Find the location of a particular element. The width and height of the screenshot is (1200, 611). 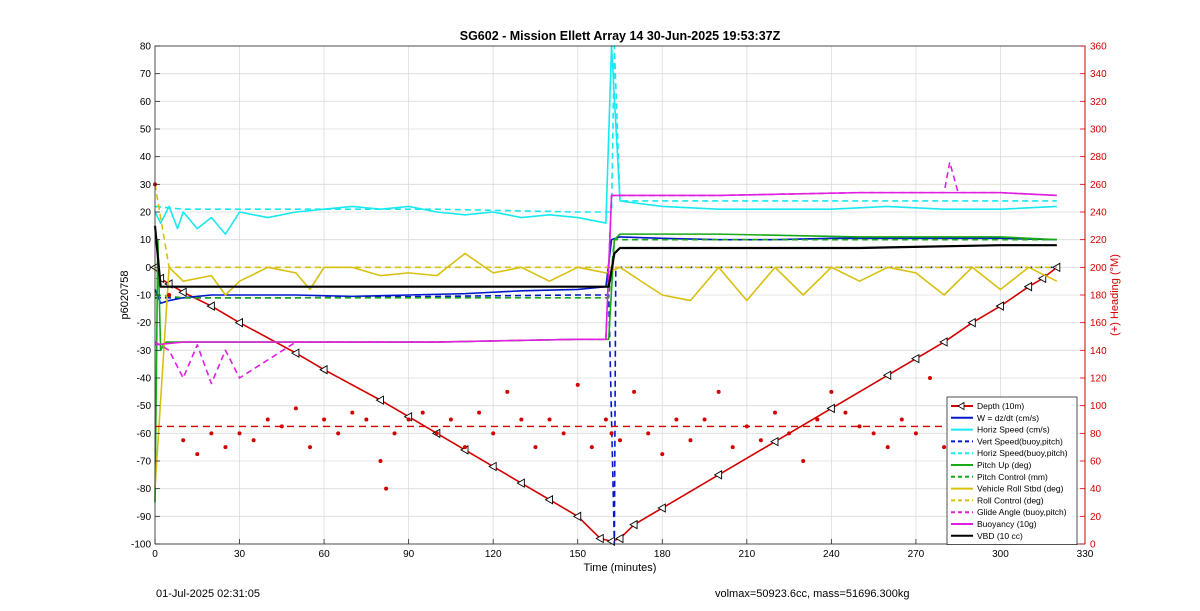

series-w-dz-dt-cm-s is located at coordinates (605, 270).